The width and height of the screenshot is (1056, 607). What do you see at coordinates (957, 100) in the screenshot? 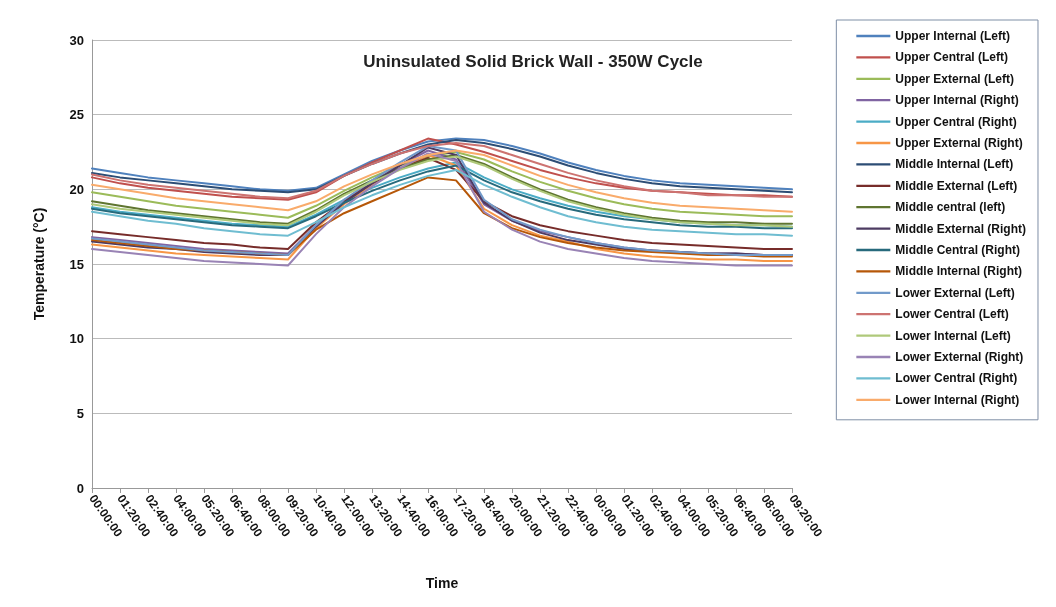
I see `legend-label: Upper Internal (Right)` at bounding box center [957, 100].